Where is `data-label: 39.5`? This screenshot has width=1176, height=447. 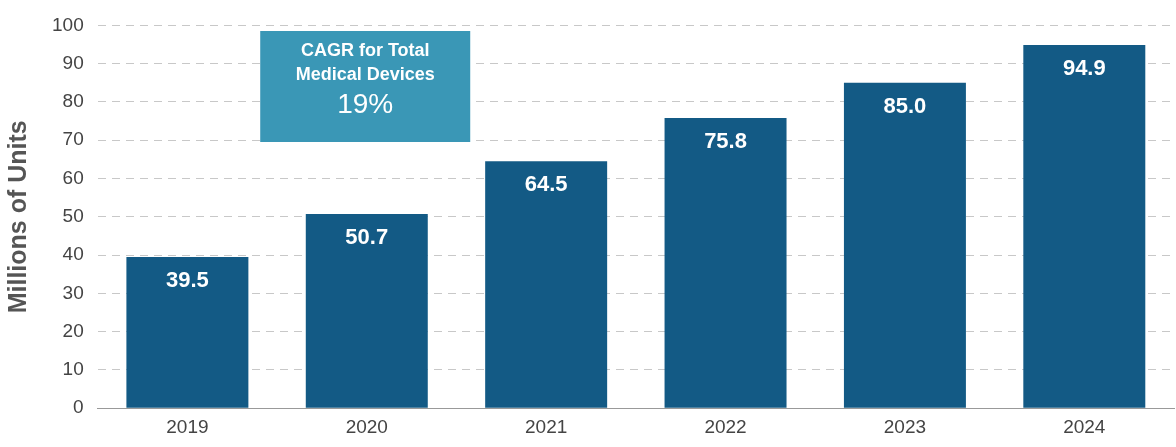 data-label: 39.5 is located at coordinates (187, 280).